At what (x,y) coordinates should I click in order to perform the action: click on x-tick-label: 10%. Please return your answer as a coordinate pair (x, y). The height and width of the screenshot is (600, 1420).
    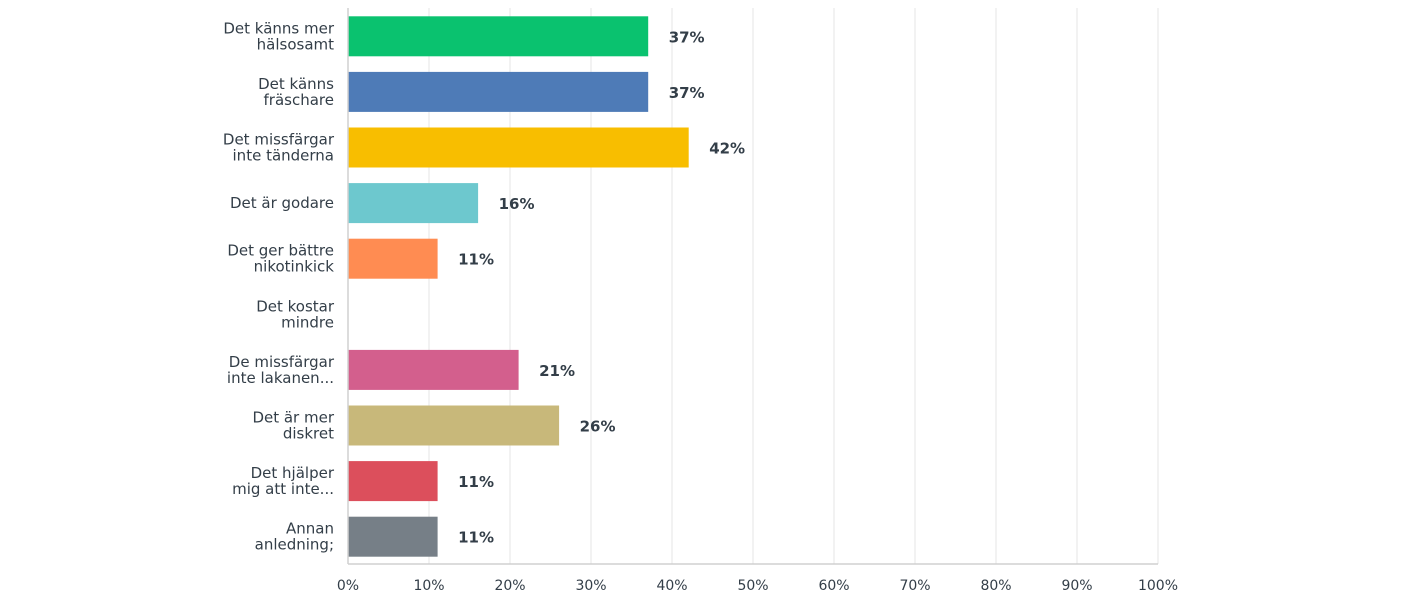
    Looking at the image, I should click on (428, 586).